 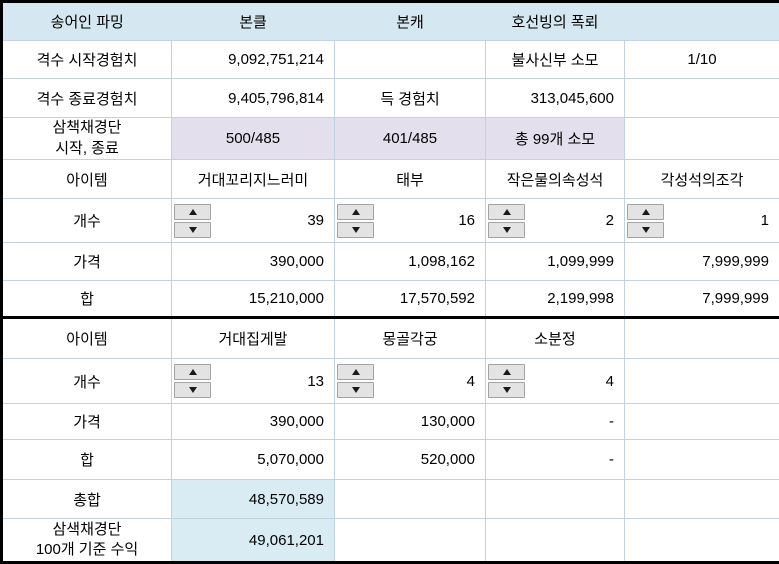 I want to click on table-header-row: 송어인 파밍 본클 본캐 호선빙의 폭뢰, so click(x=390, y=21).